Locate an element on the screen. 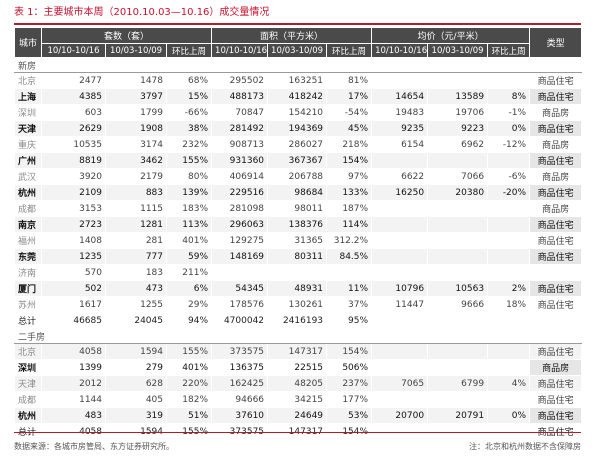 The image size is (595, 461). units-previous-cell: 1908 is located at coordinates (136, 128).